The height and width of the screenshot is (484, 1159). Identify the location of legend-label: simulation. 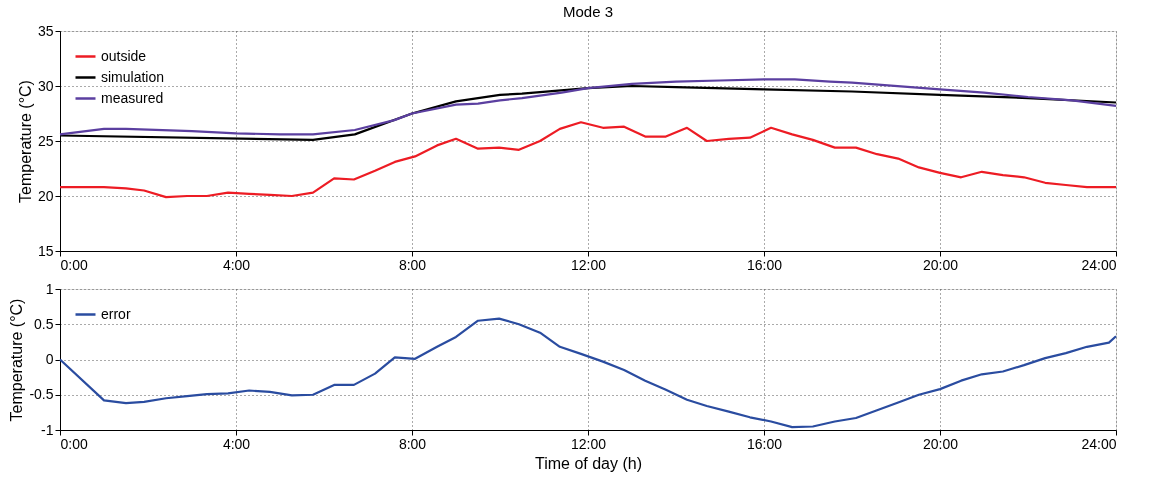
(133, 76).